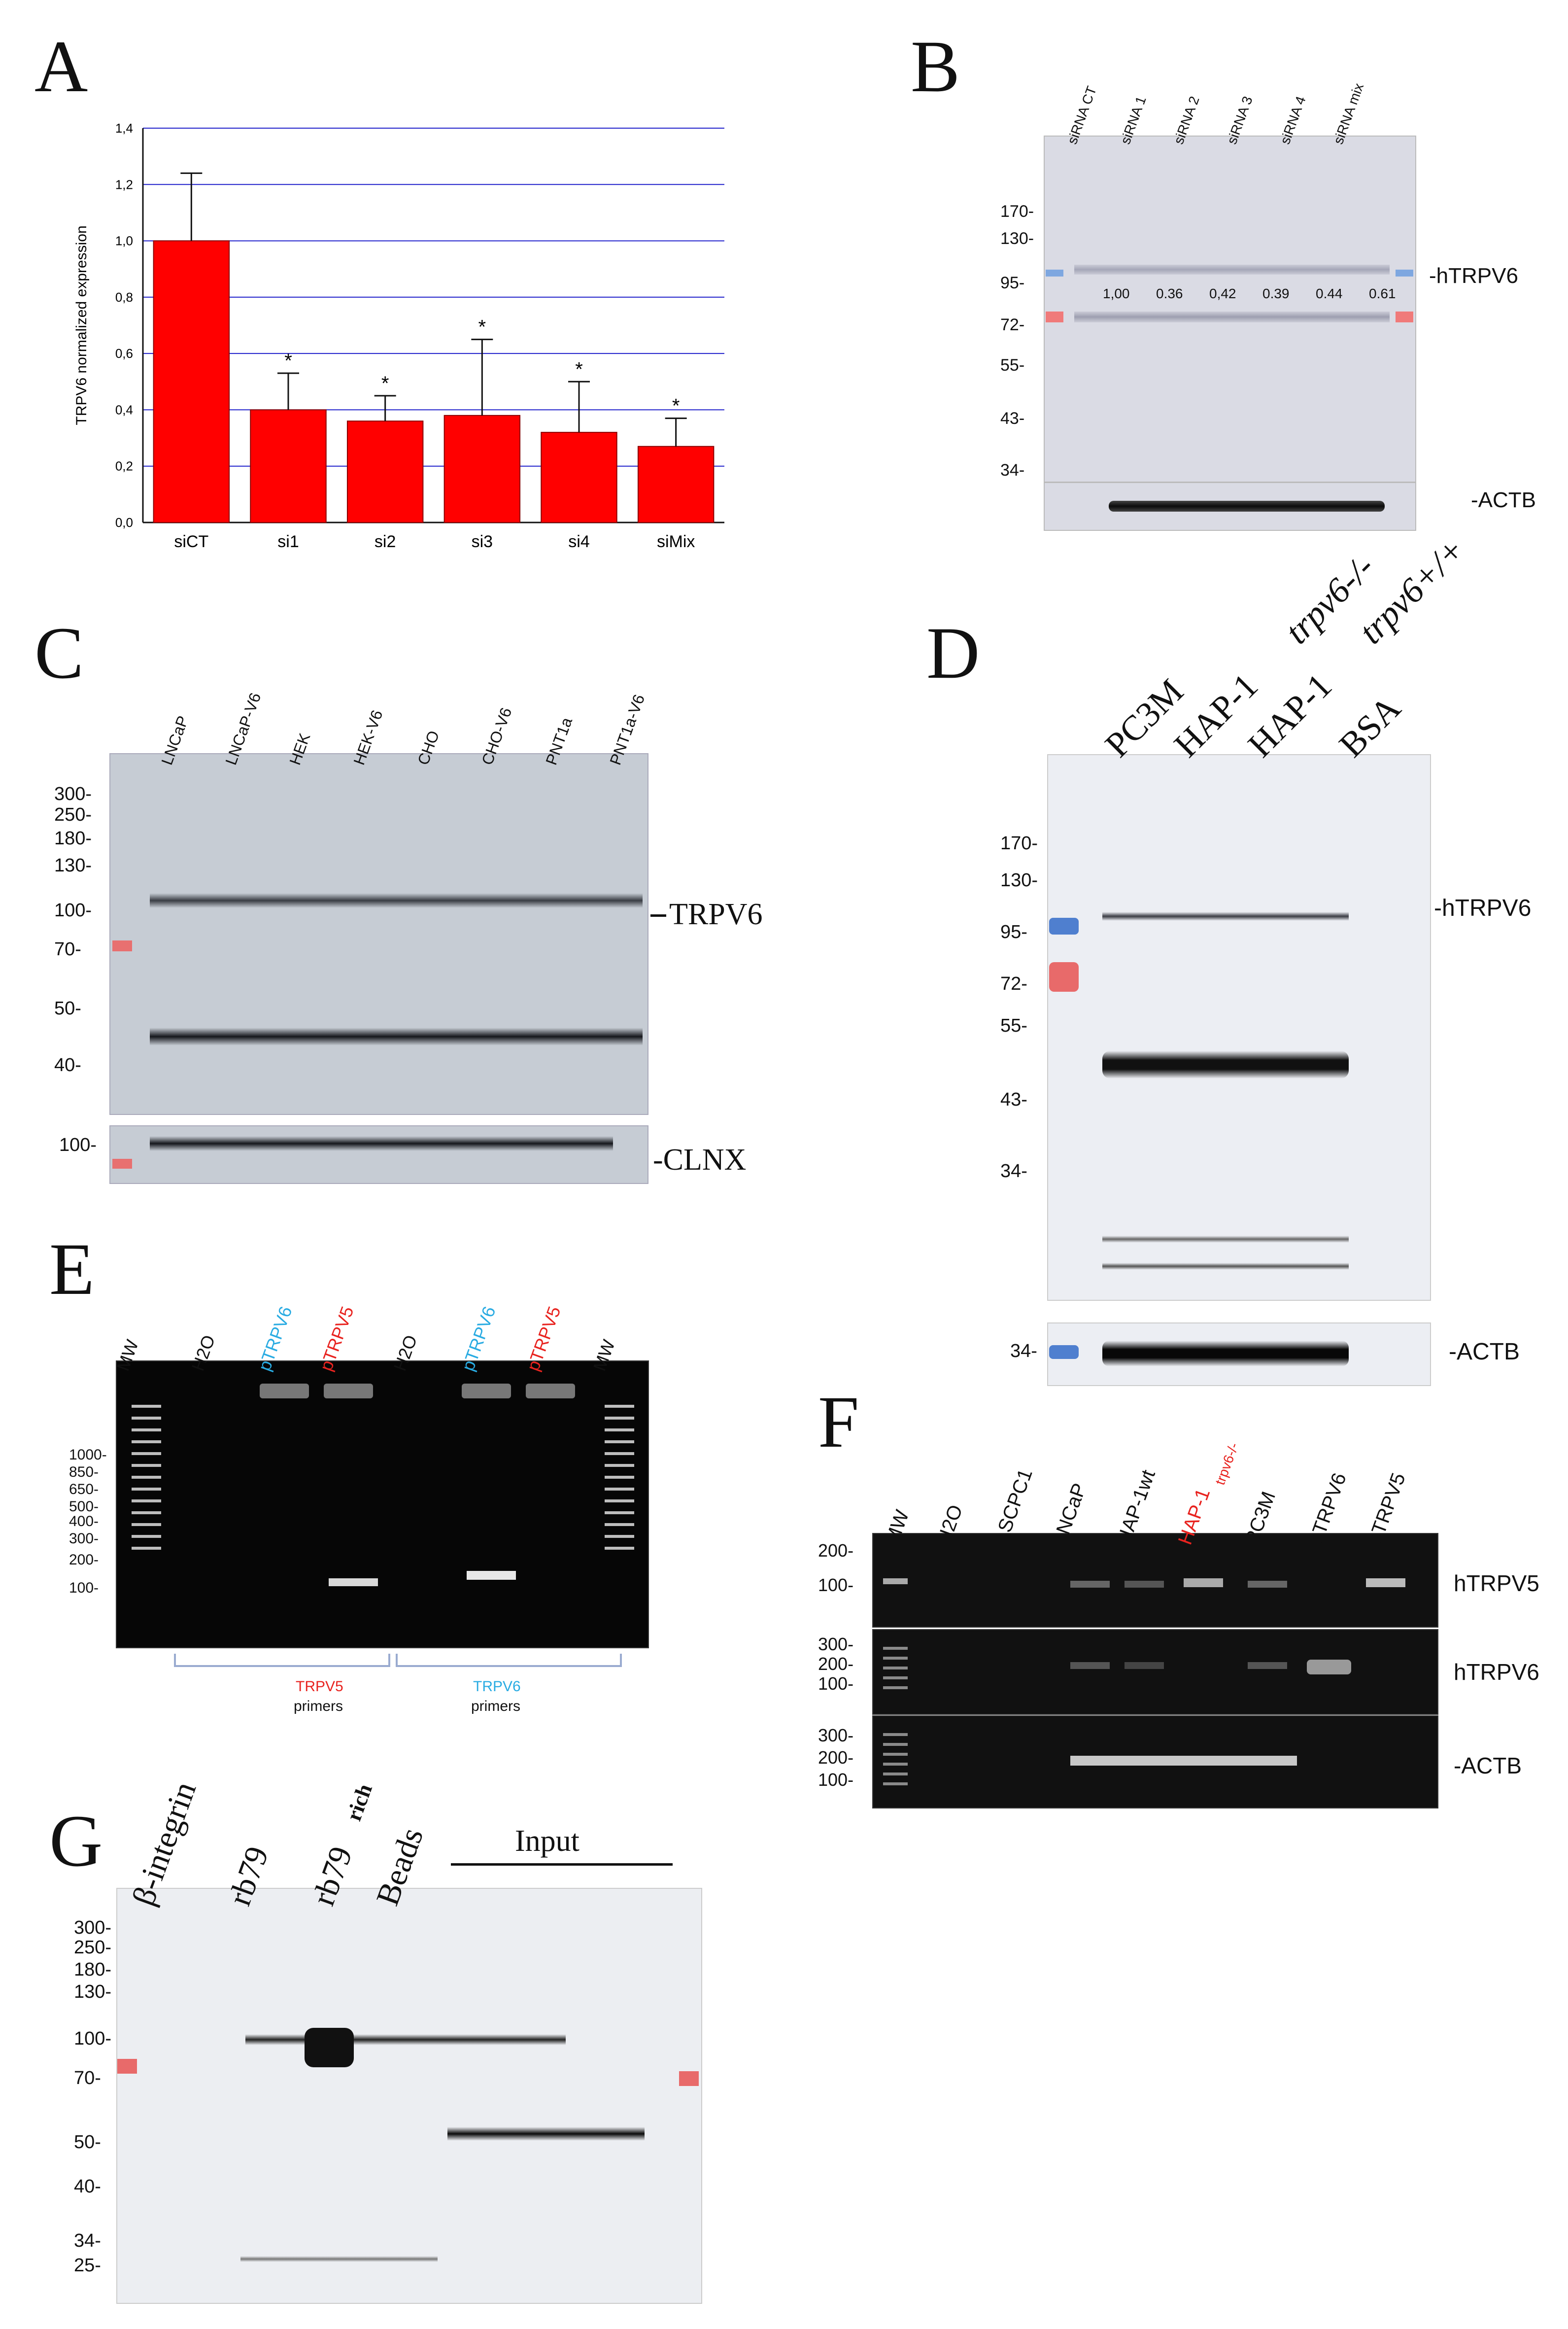  I want to click on panel-f-marker-bot: 200-, so click(836, 1757).